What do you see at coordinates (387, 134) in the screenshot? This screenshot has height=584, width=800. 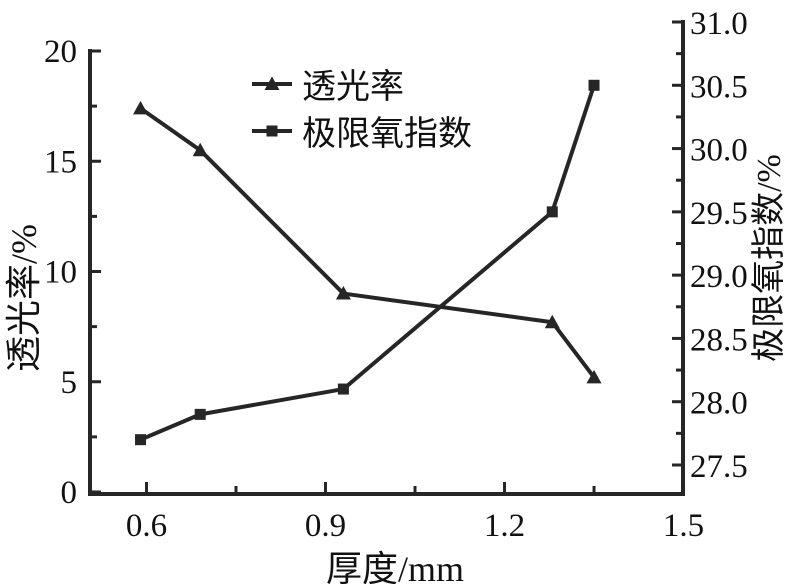 I see `legend-label-loi: 极限氧指数` at bounding box center [387, 134].